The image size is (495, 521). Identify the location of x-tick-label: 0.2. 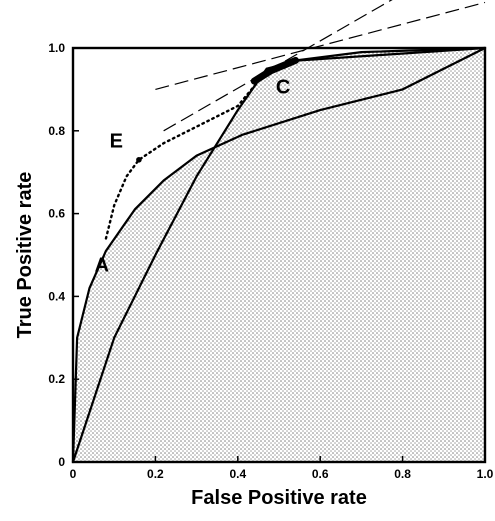
(155, 474).